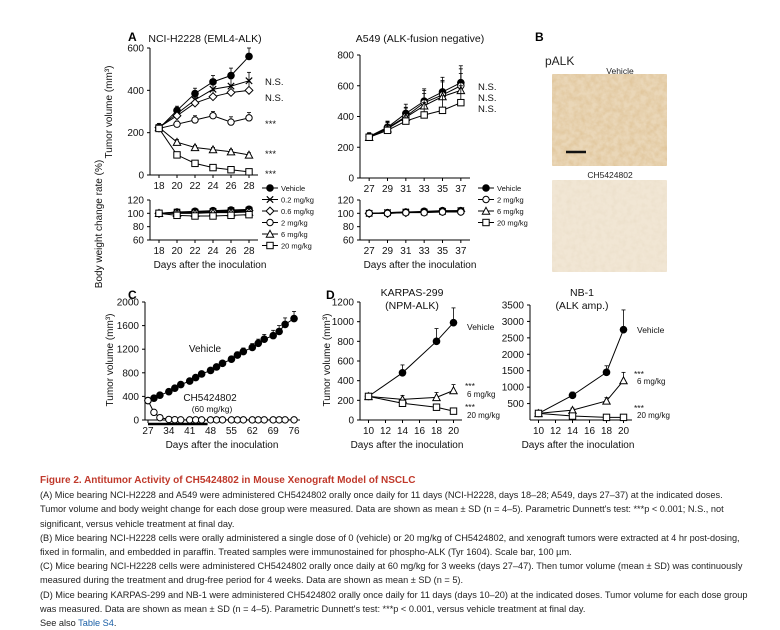  I want to click on d1-ylabel: Tumor volume (mm³), so click(327, 360).